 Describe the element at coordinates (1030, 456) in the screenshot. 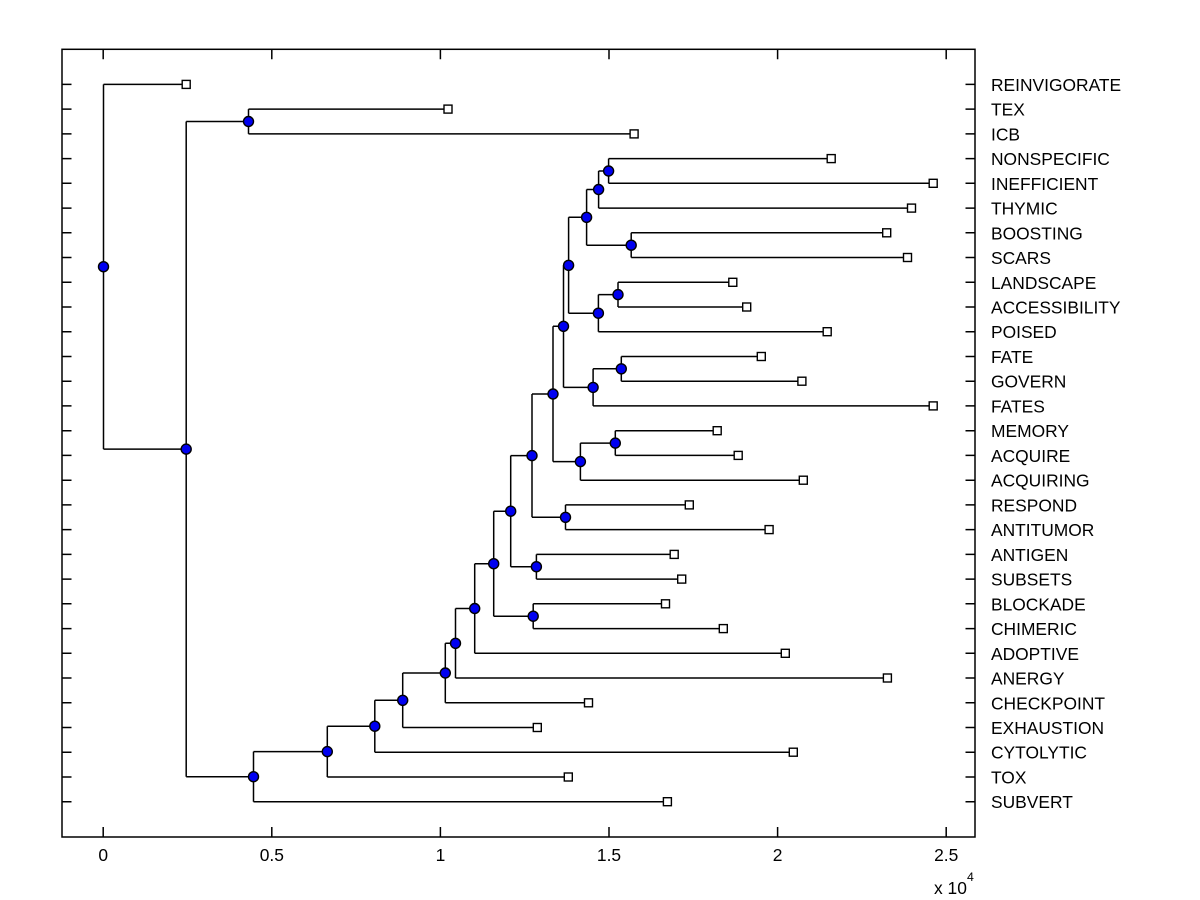

I see `svg-text: ACQUIRE` at that location.